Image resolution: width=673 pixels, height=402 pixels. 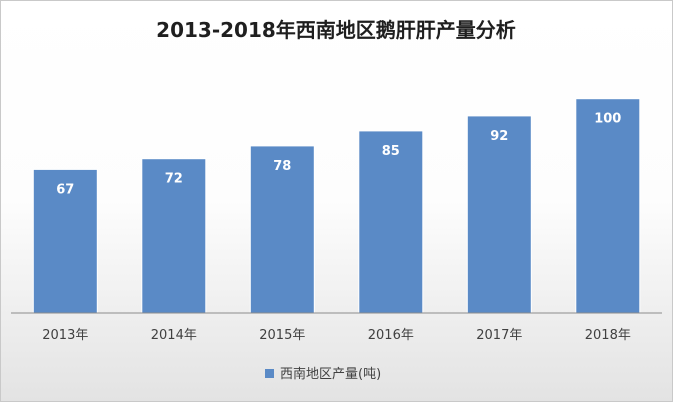 I want to click on data-label-2018年: 100, so click(x=607, y=119).